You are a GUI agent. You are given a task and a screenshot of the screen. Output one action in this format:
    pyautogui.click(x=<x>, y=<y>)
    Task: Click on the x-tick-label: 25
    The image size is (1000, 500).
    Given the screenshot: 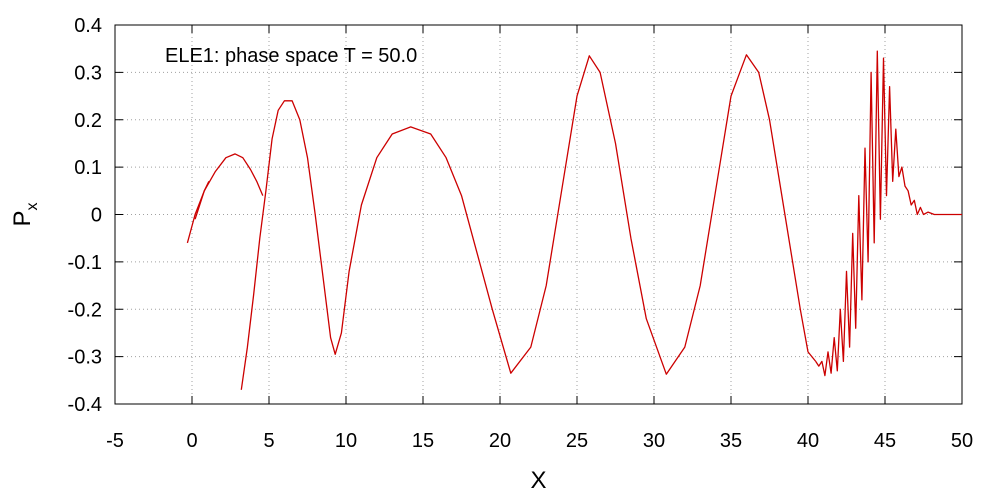 What is the action you would take?
    pyautogui.click(x=577, y=441)
    